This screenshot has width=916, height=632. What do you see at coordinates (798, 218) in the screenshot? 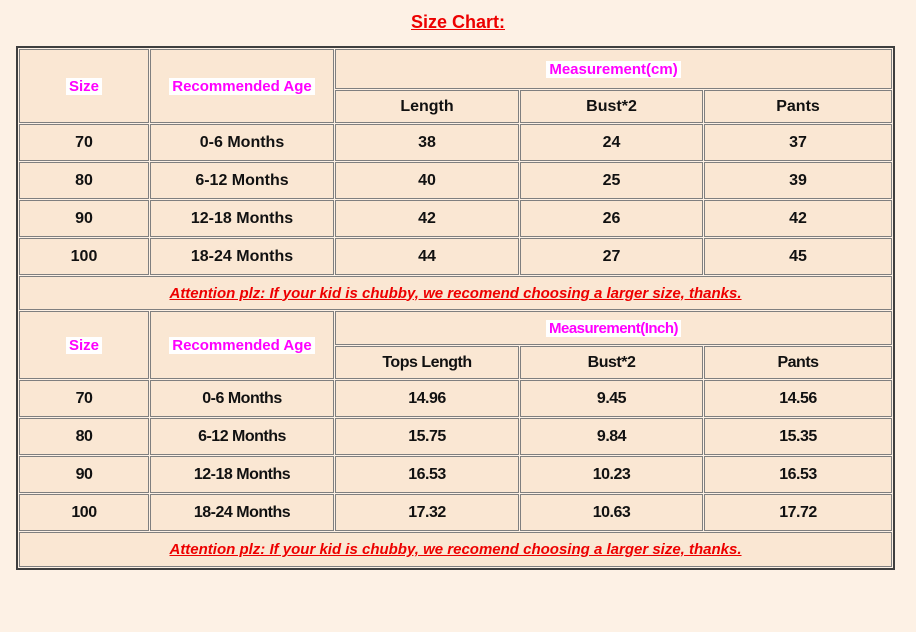
I see `pants-cell: 42` at bounding box center [798, 218].